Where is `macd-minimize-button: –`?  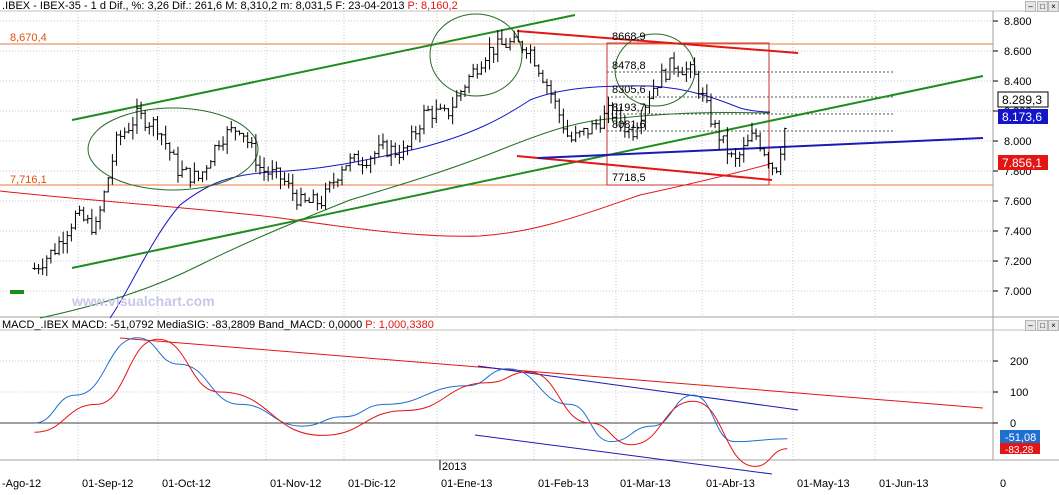 macd-minimize-button: – is located at coordinates (1030, 325).